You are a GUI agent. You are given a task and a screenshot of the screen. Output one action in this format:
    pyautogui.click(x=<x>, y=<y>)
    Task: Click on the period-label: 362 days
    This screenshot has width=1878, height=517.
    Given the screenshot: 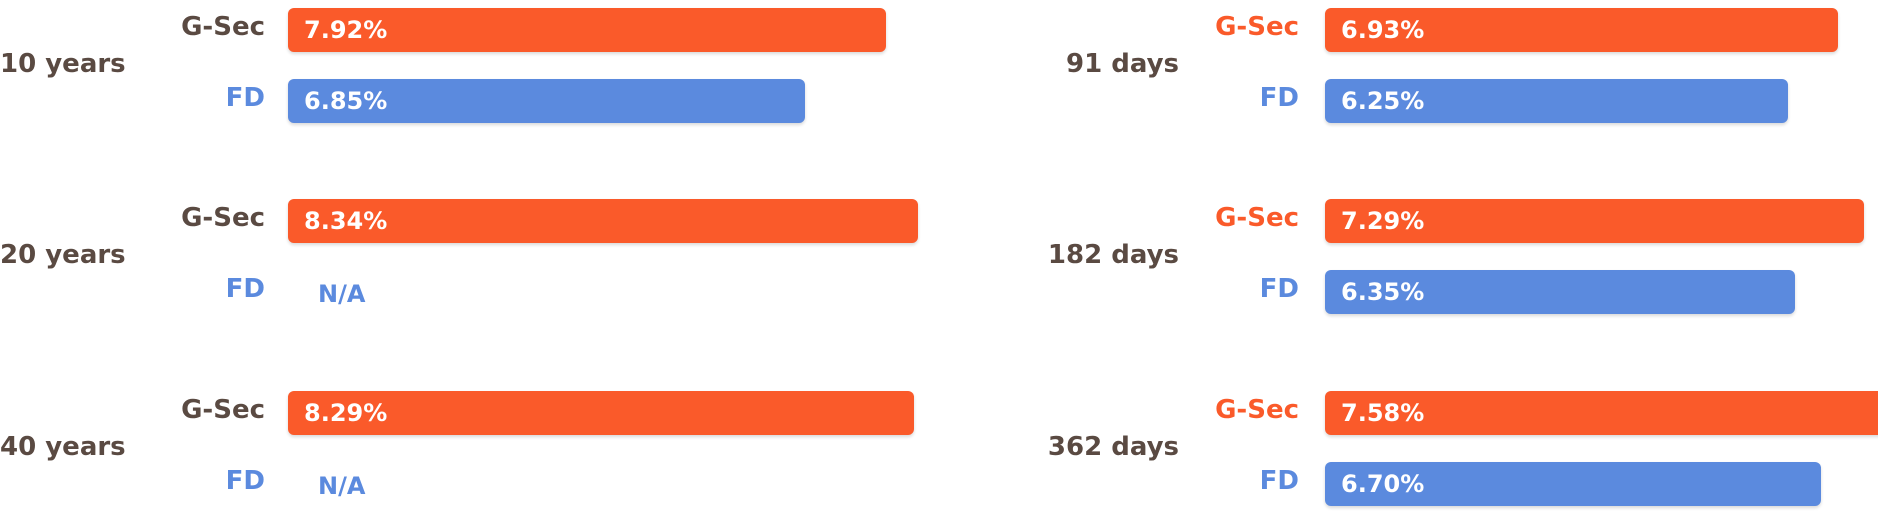 What is the action you would take?
    pyautogui.click(x=1113, y=447)
    